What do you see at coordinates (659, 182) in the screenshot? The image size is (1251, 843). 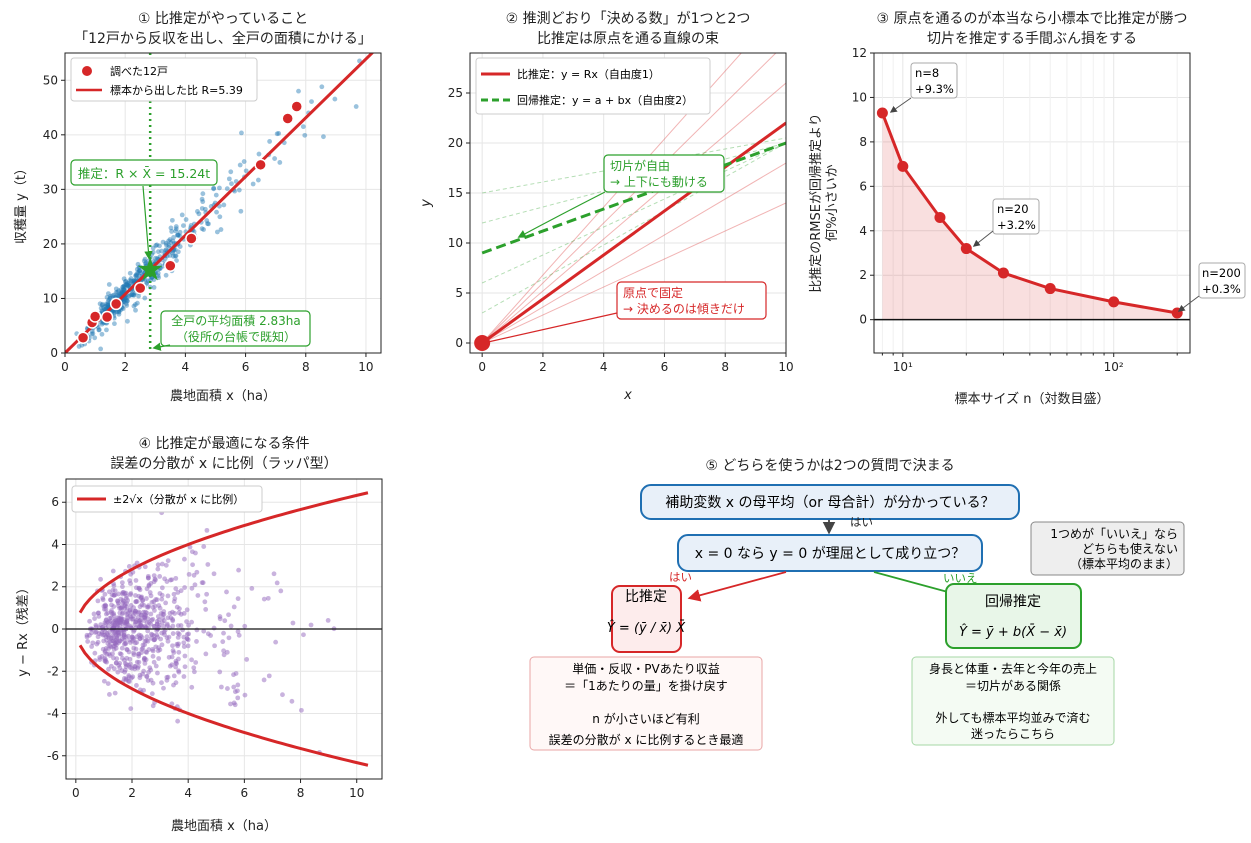 I see `p2-callout-intercept-2: → 上下にも動ける` at bounding box center [659, 182].